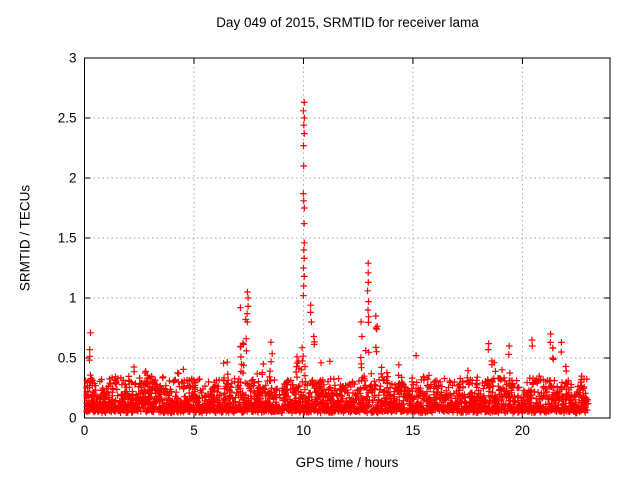 The width and height of the screenshot is (640, 480). Describe the element at coordinates (194, 430) in the screenshot. I see `x-tick-label: 5` at that location.